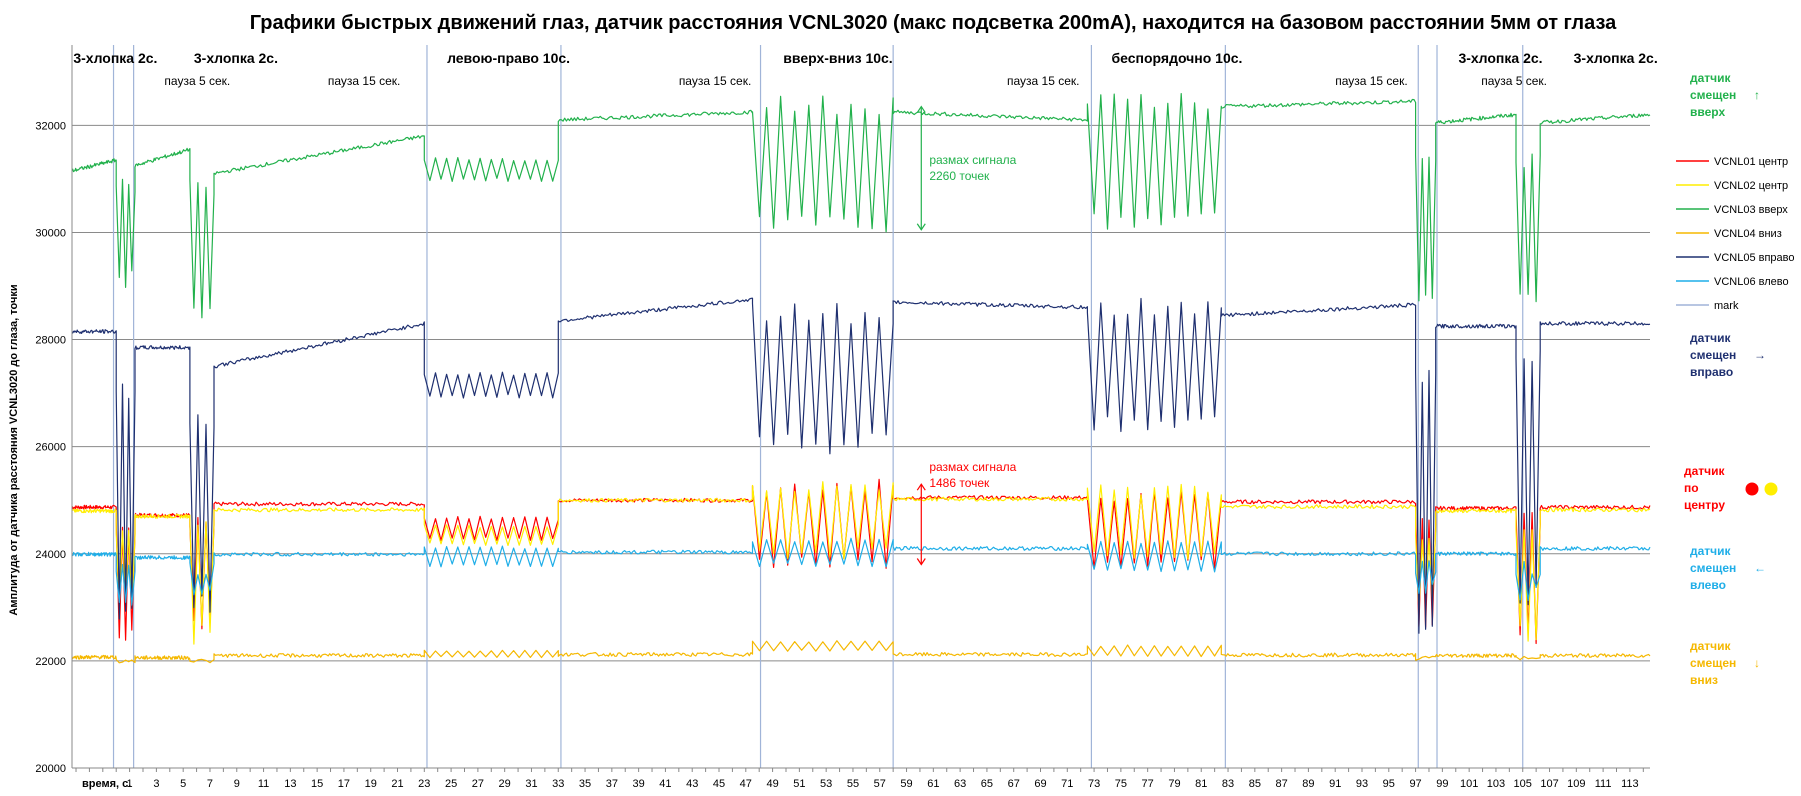  What do you see at coordinates (1751, 210) in the screenshot?
I see `legend-label: VCNL03 вверх` at bounding box center [1751, 210].